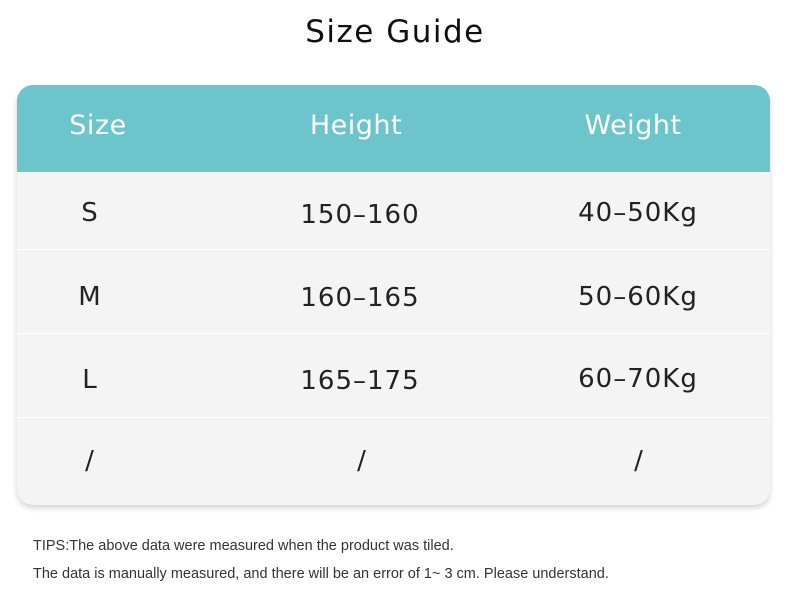 The height and width of the screenshot is (591, 790). What do you see at coordinates (395, 32) in the screenshot?
I see `page-title: Size Guide` at bounding box center [395, 32].